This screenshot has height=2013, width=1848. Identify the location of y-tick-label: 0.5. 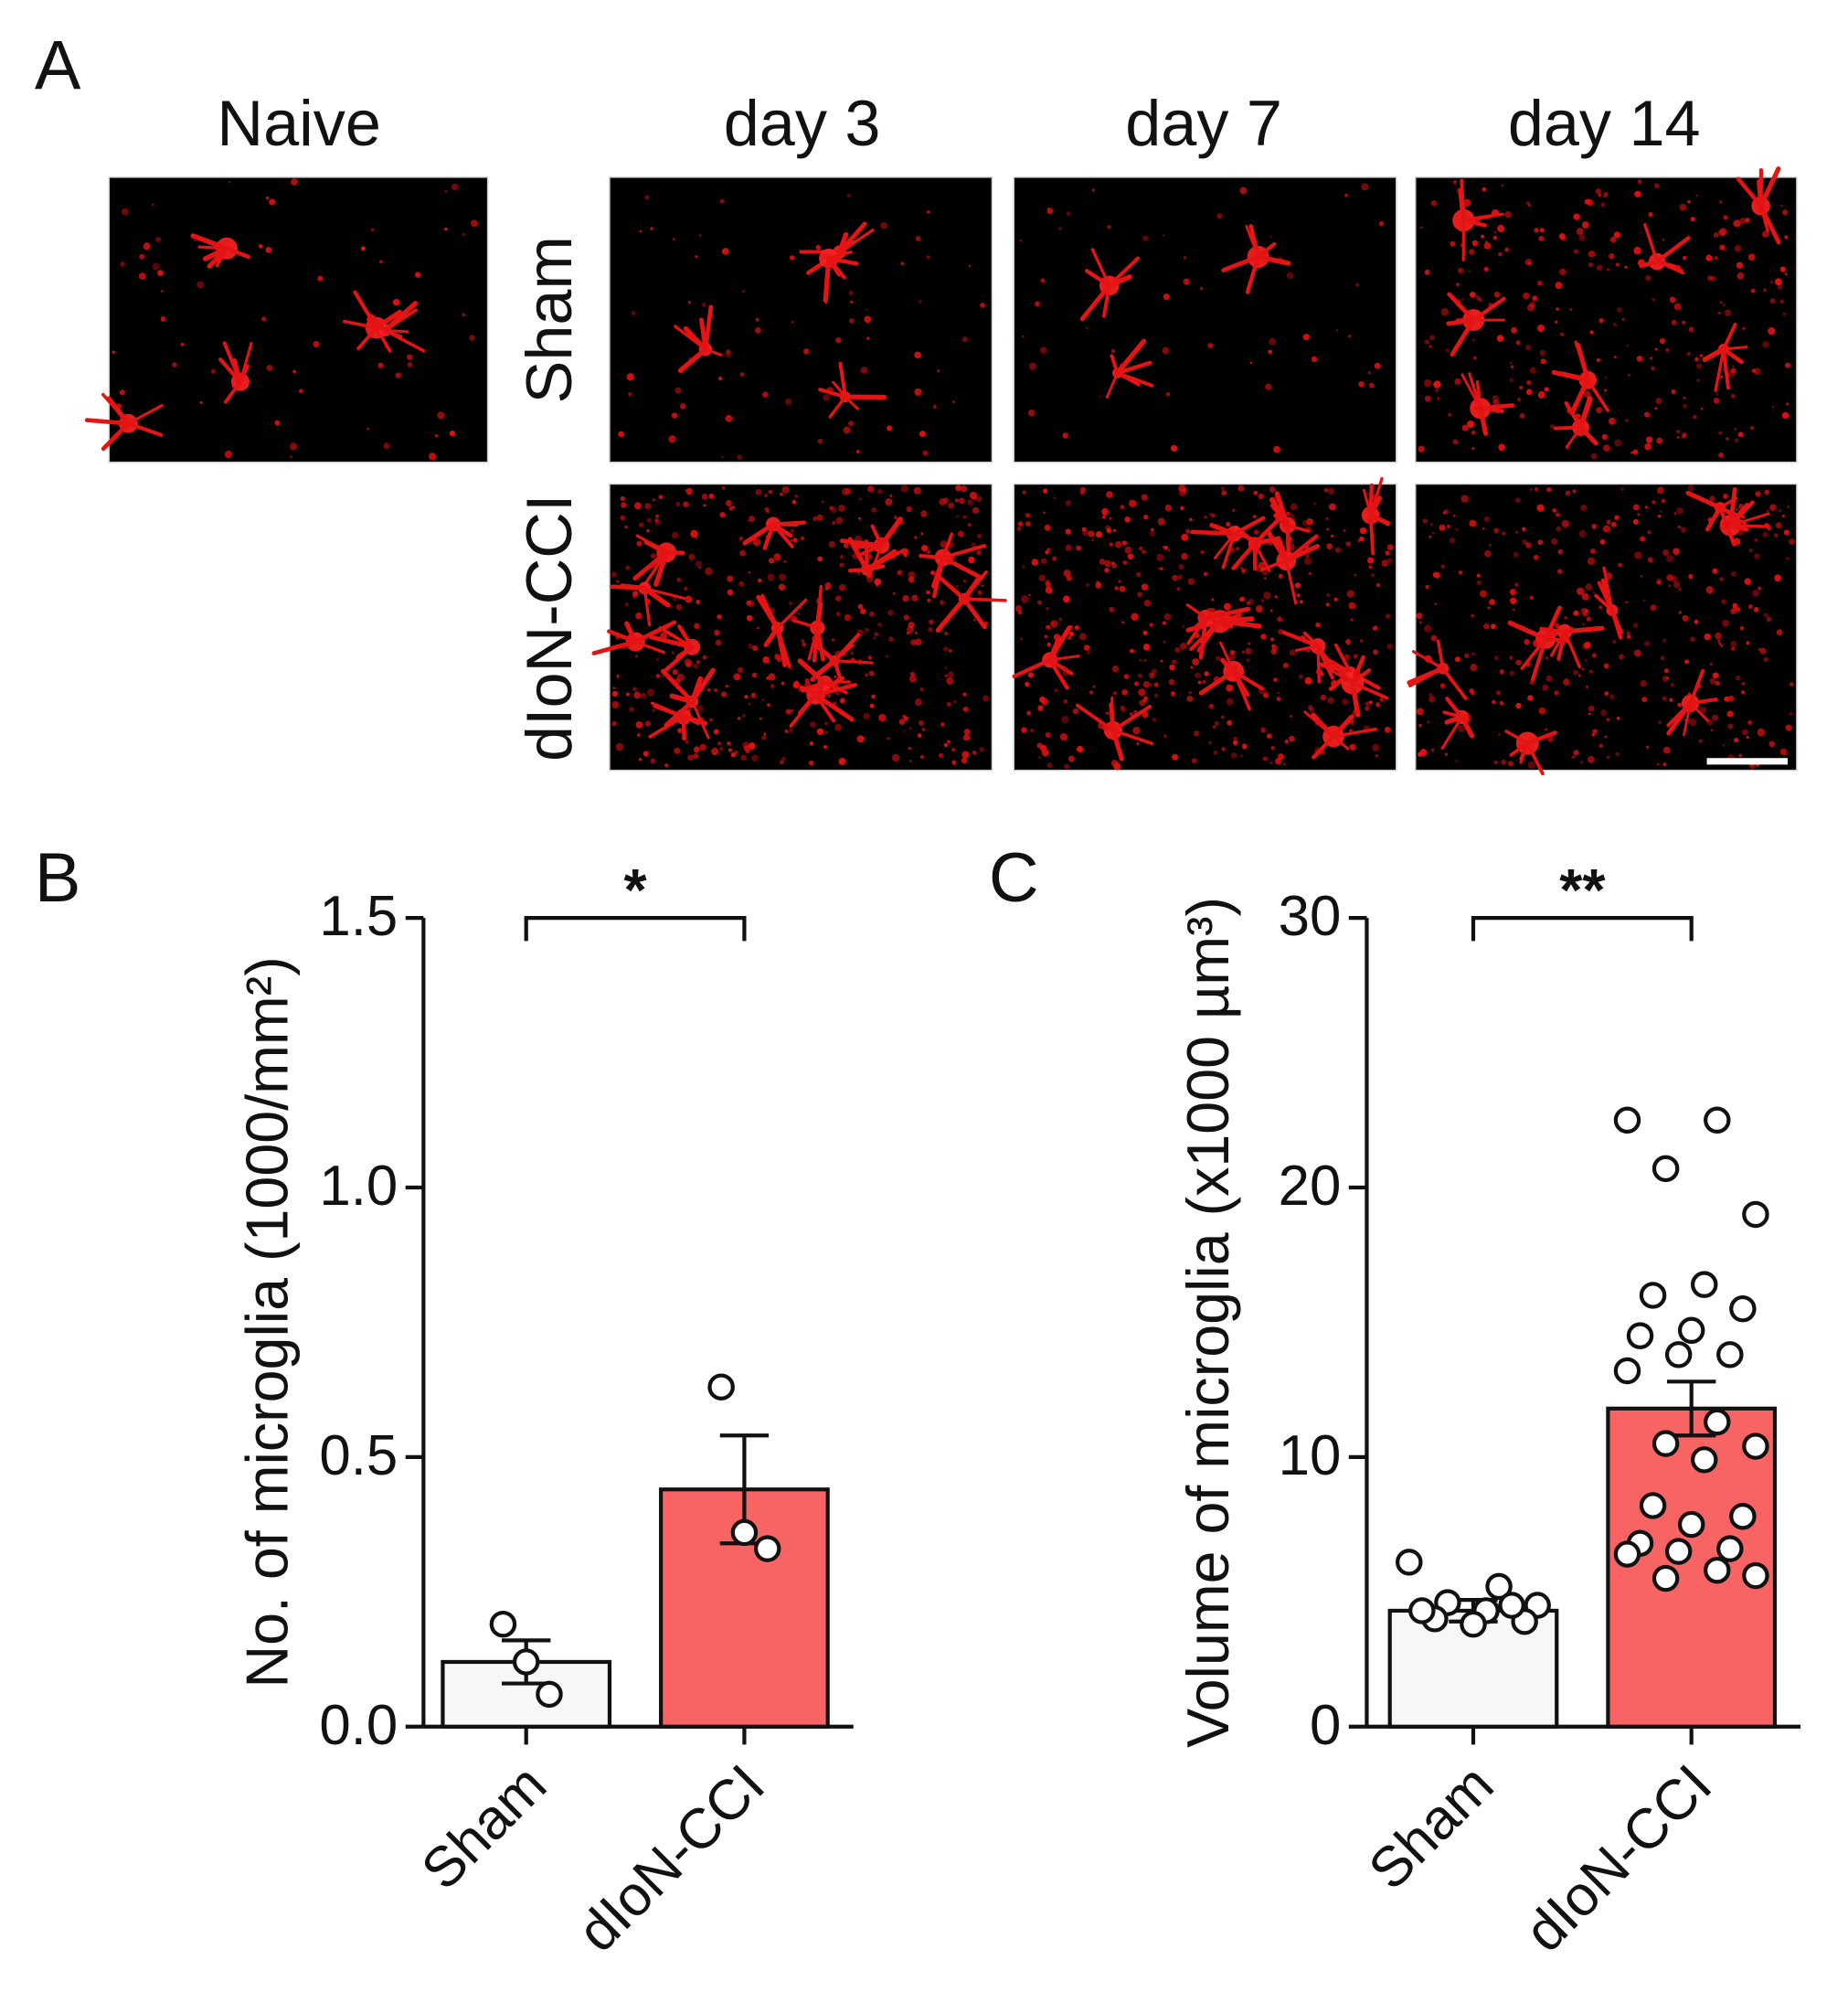
(358, 1455).